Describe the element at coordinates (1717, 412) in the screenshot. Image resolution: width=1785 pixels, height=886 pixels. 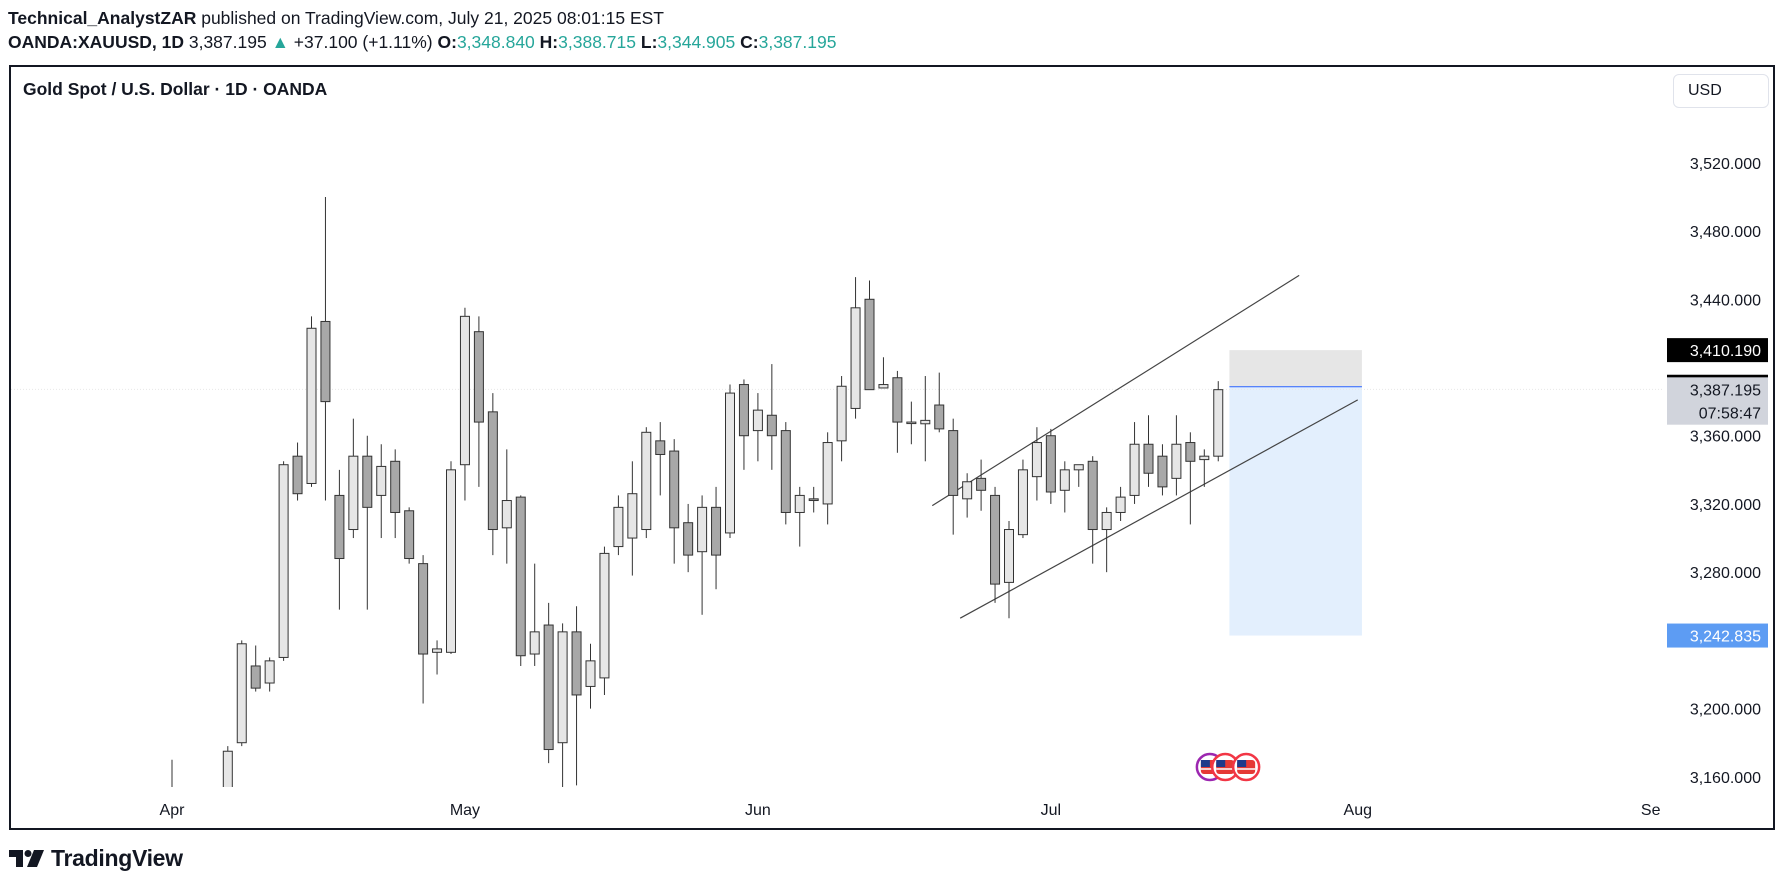
I see `price-label-box` at that location.